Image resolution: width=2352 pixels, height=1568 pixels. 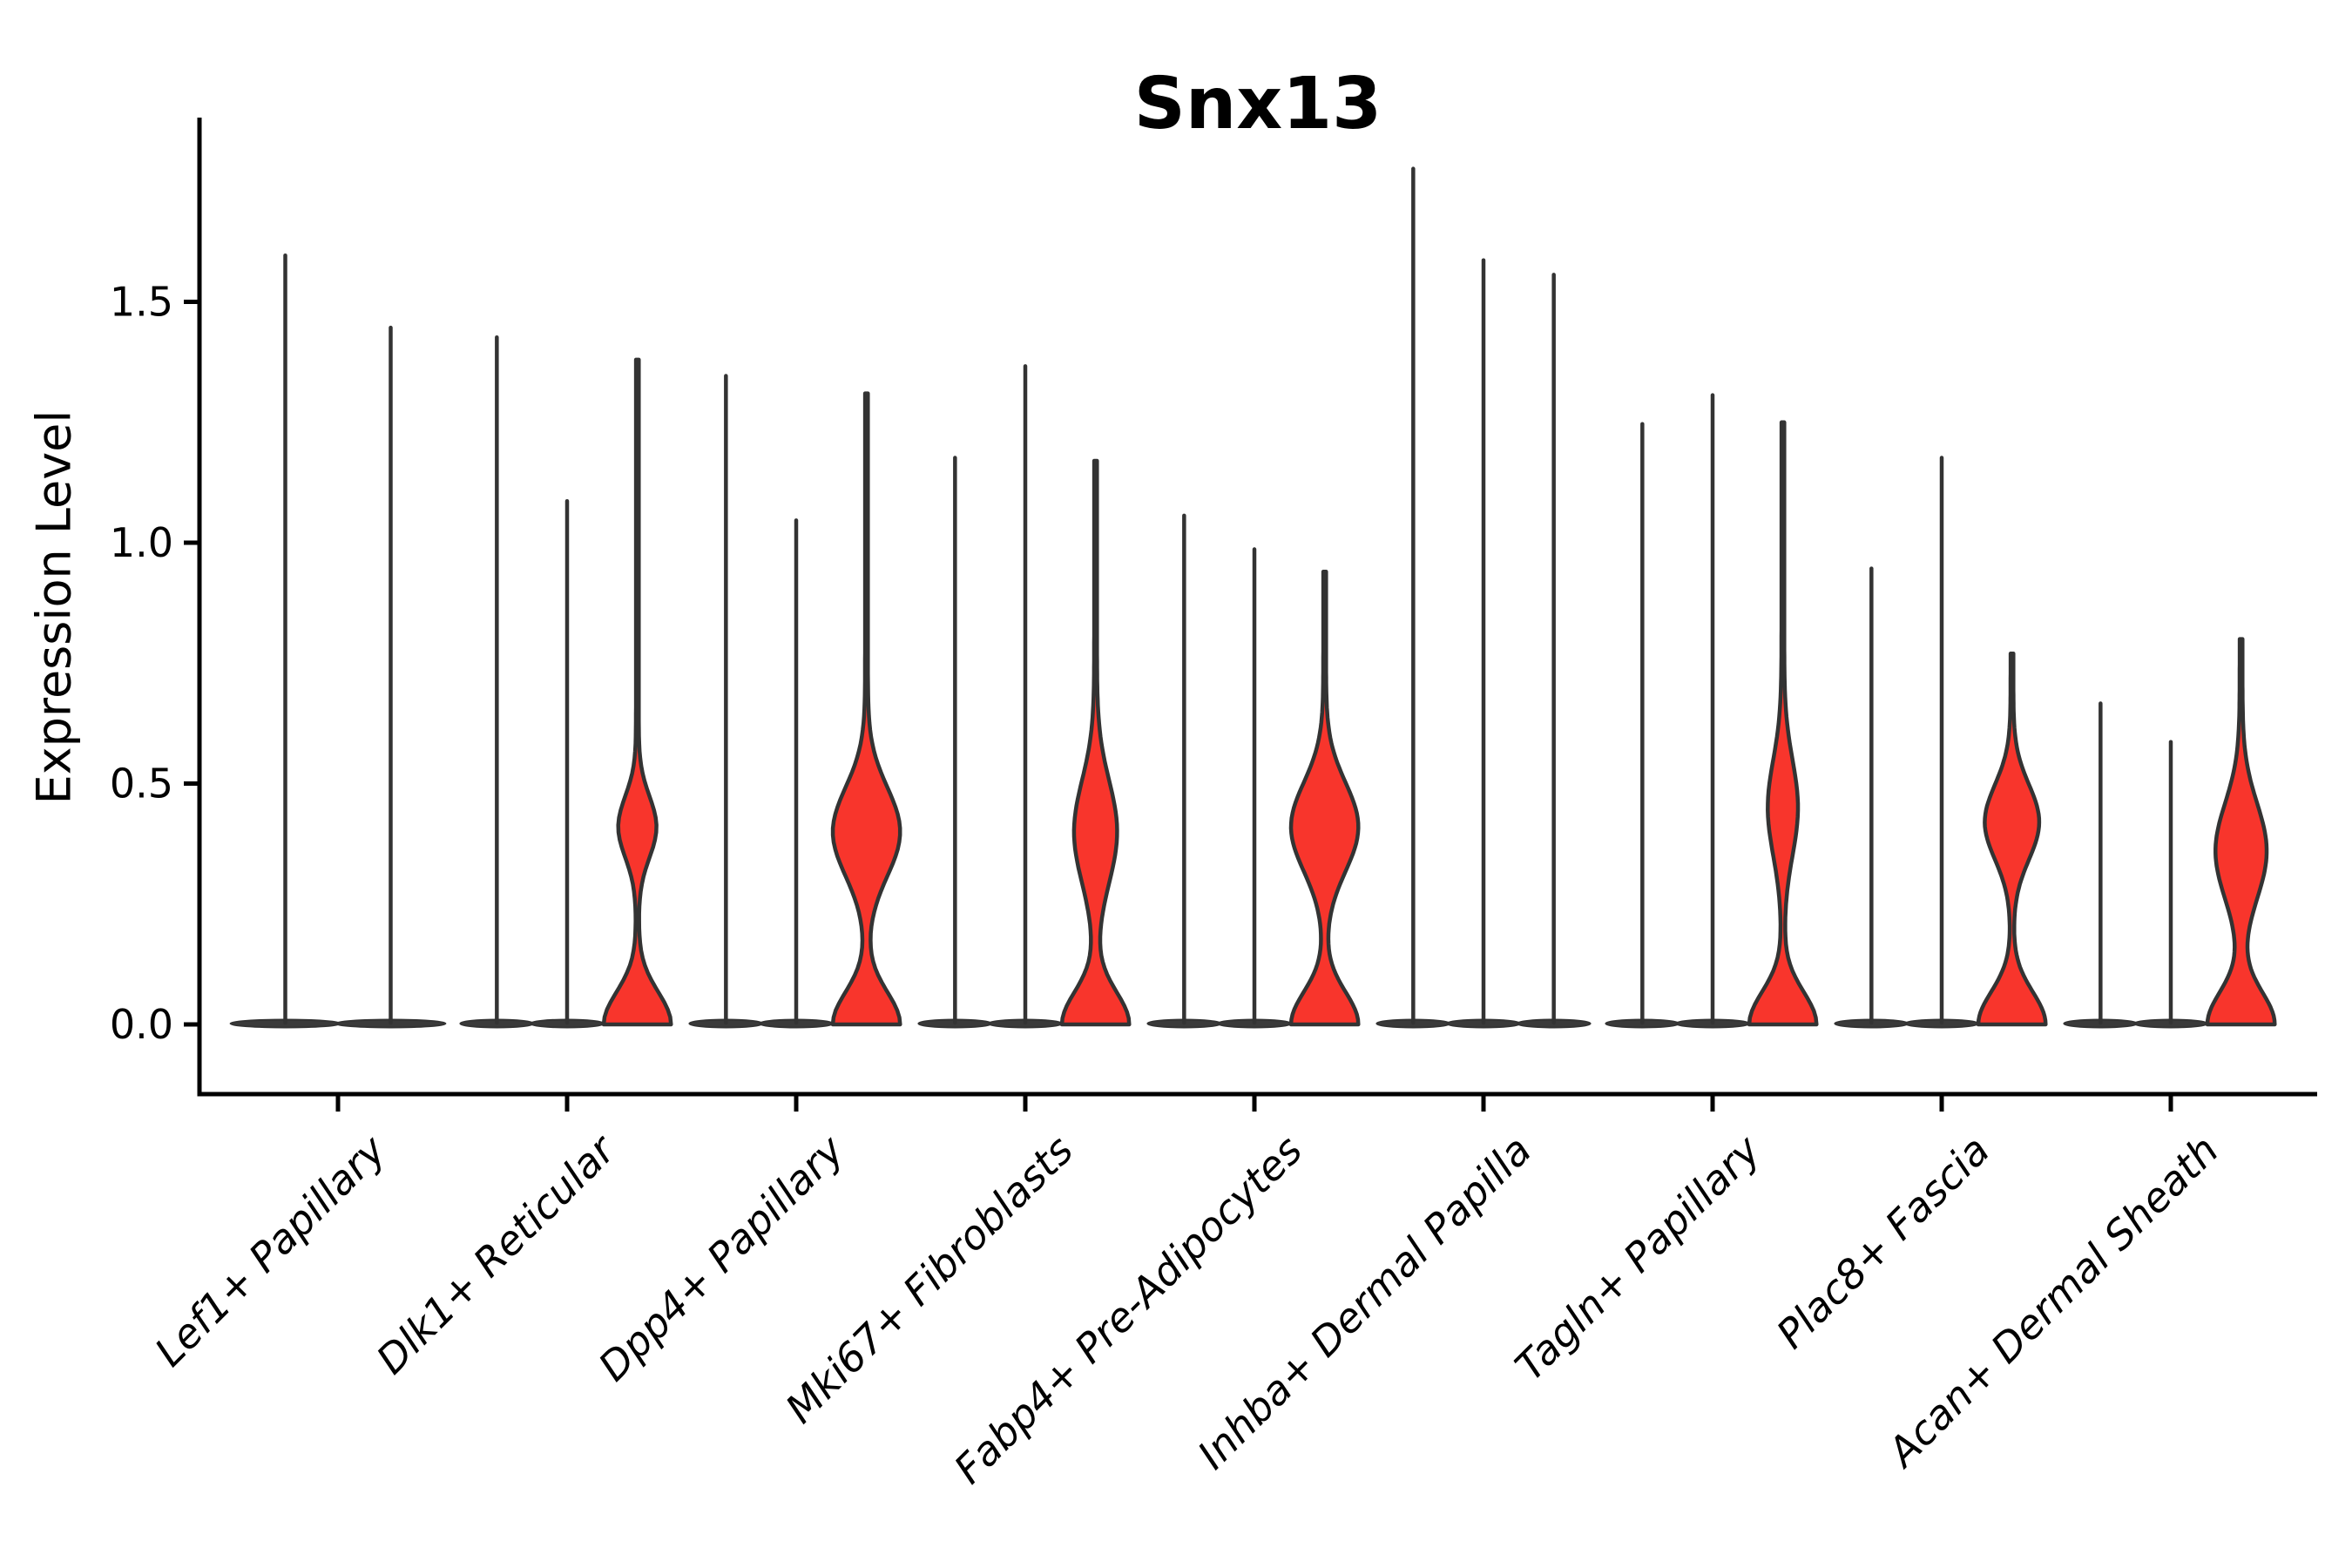 I want to click on y-tick-label: 0.0, so click(x=141, y=1024).